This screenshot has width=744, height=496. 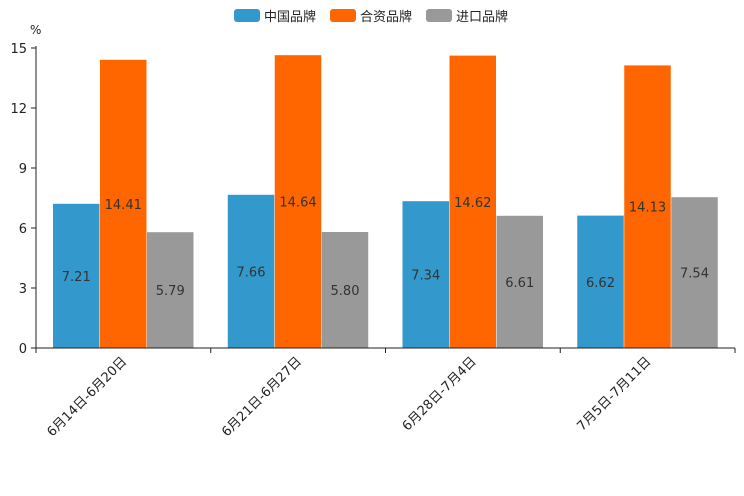 What do you see at coordinates (23, 349) in the screenshot?
I see `y-tick-label: 0` at bounding box center [23, 349].